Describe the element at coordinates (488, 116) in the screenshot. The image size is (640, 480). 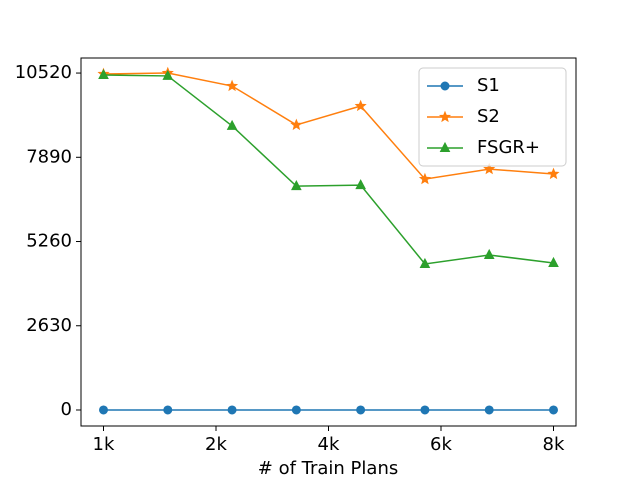
I see `legend-label: S2` at that location.